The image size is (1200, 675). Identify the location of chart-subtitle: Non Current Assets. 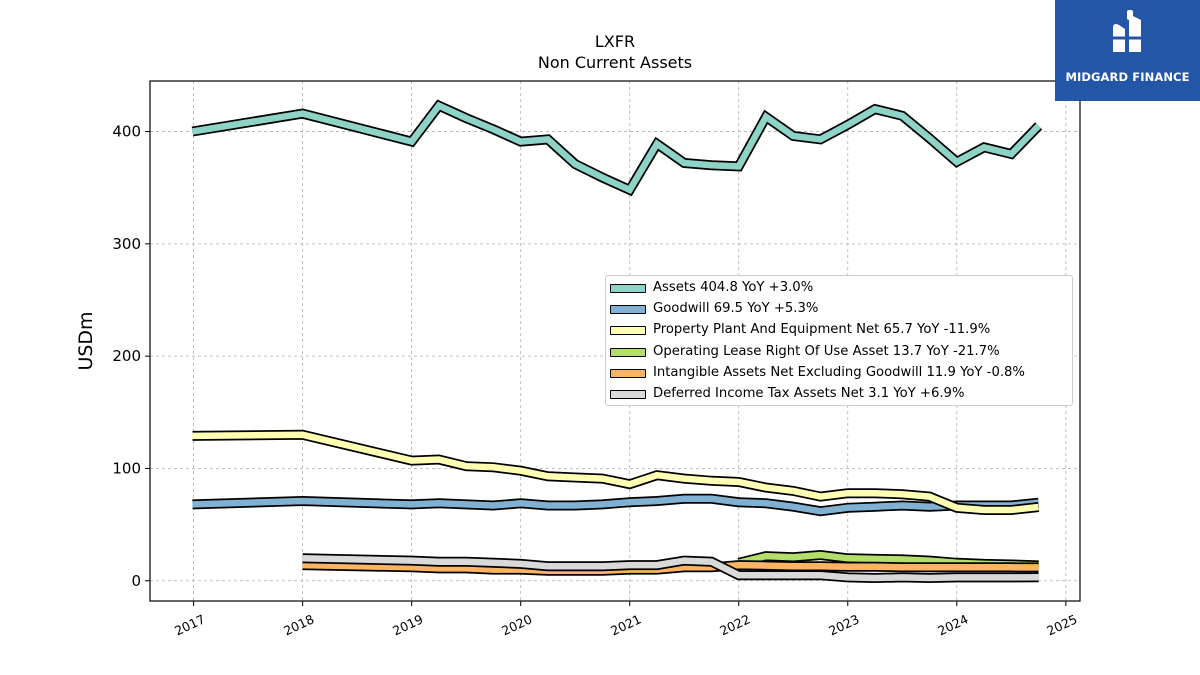
(615, 62).